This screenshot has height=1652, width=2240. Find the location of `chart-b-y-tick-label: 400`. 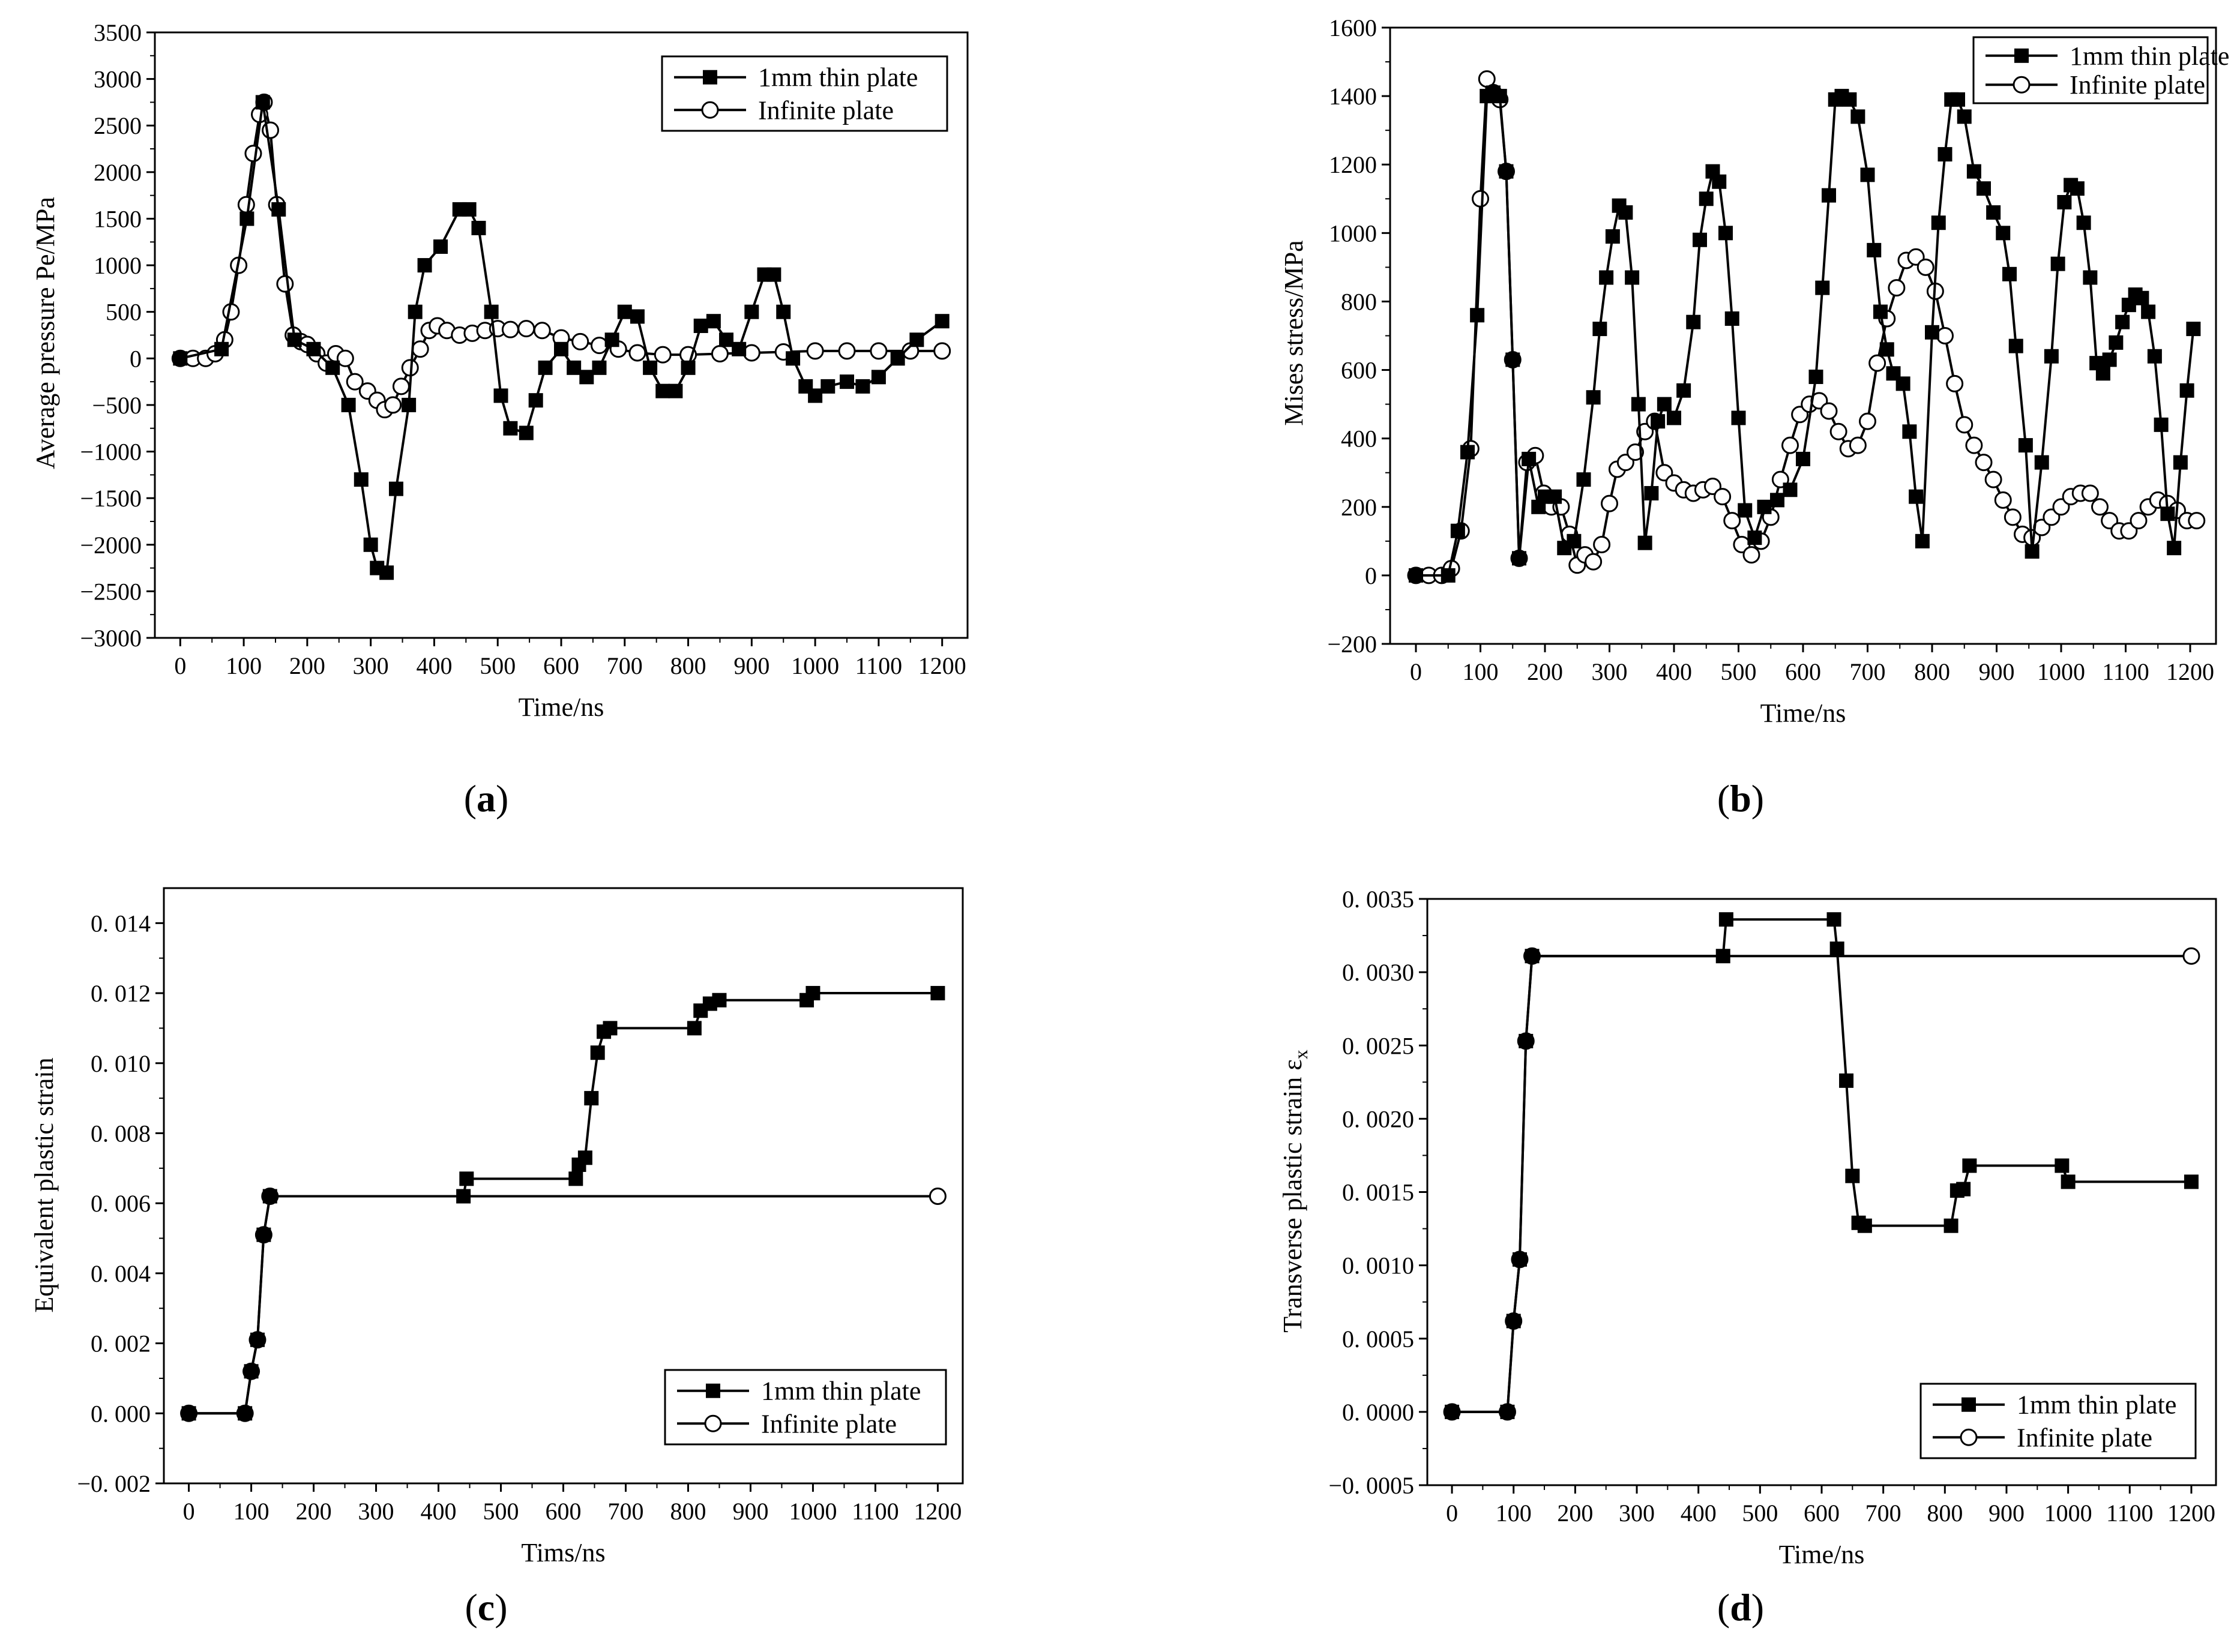

chart-b-y-tick-label: 400 is located at coordinates (1359, 438).